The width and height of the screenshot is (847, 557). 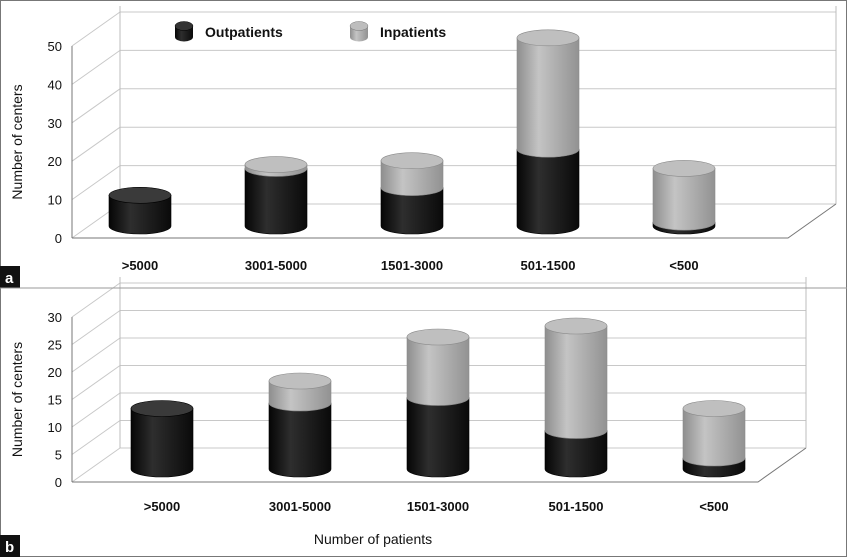 I want to click on panel-tag-b: b, so click(x=10, y=546).